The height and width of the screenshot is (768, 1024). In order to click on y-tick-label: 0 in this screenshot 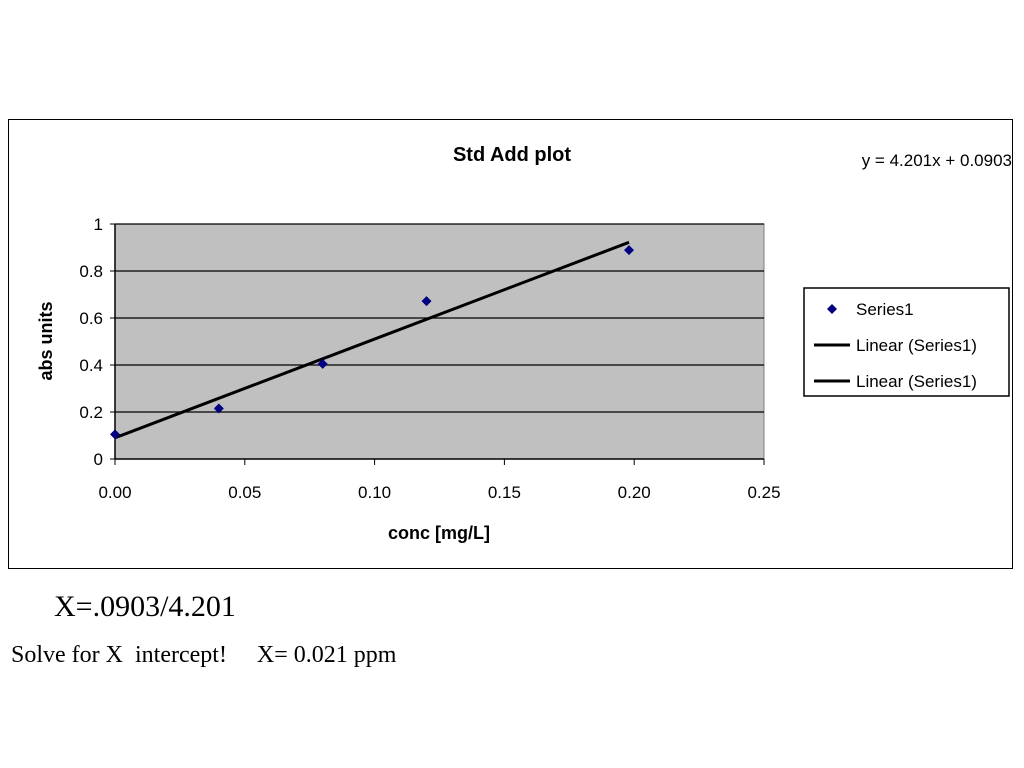, I will do `click(98, 459)`.